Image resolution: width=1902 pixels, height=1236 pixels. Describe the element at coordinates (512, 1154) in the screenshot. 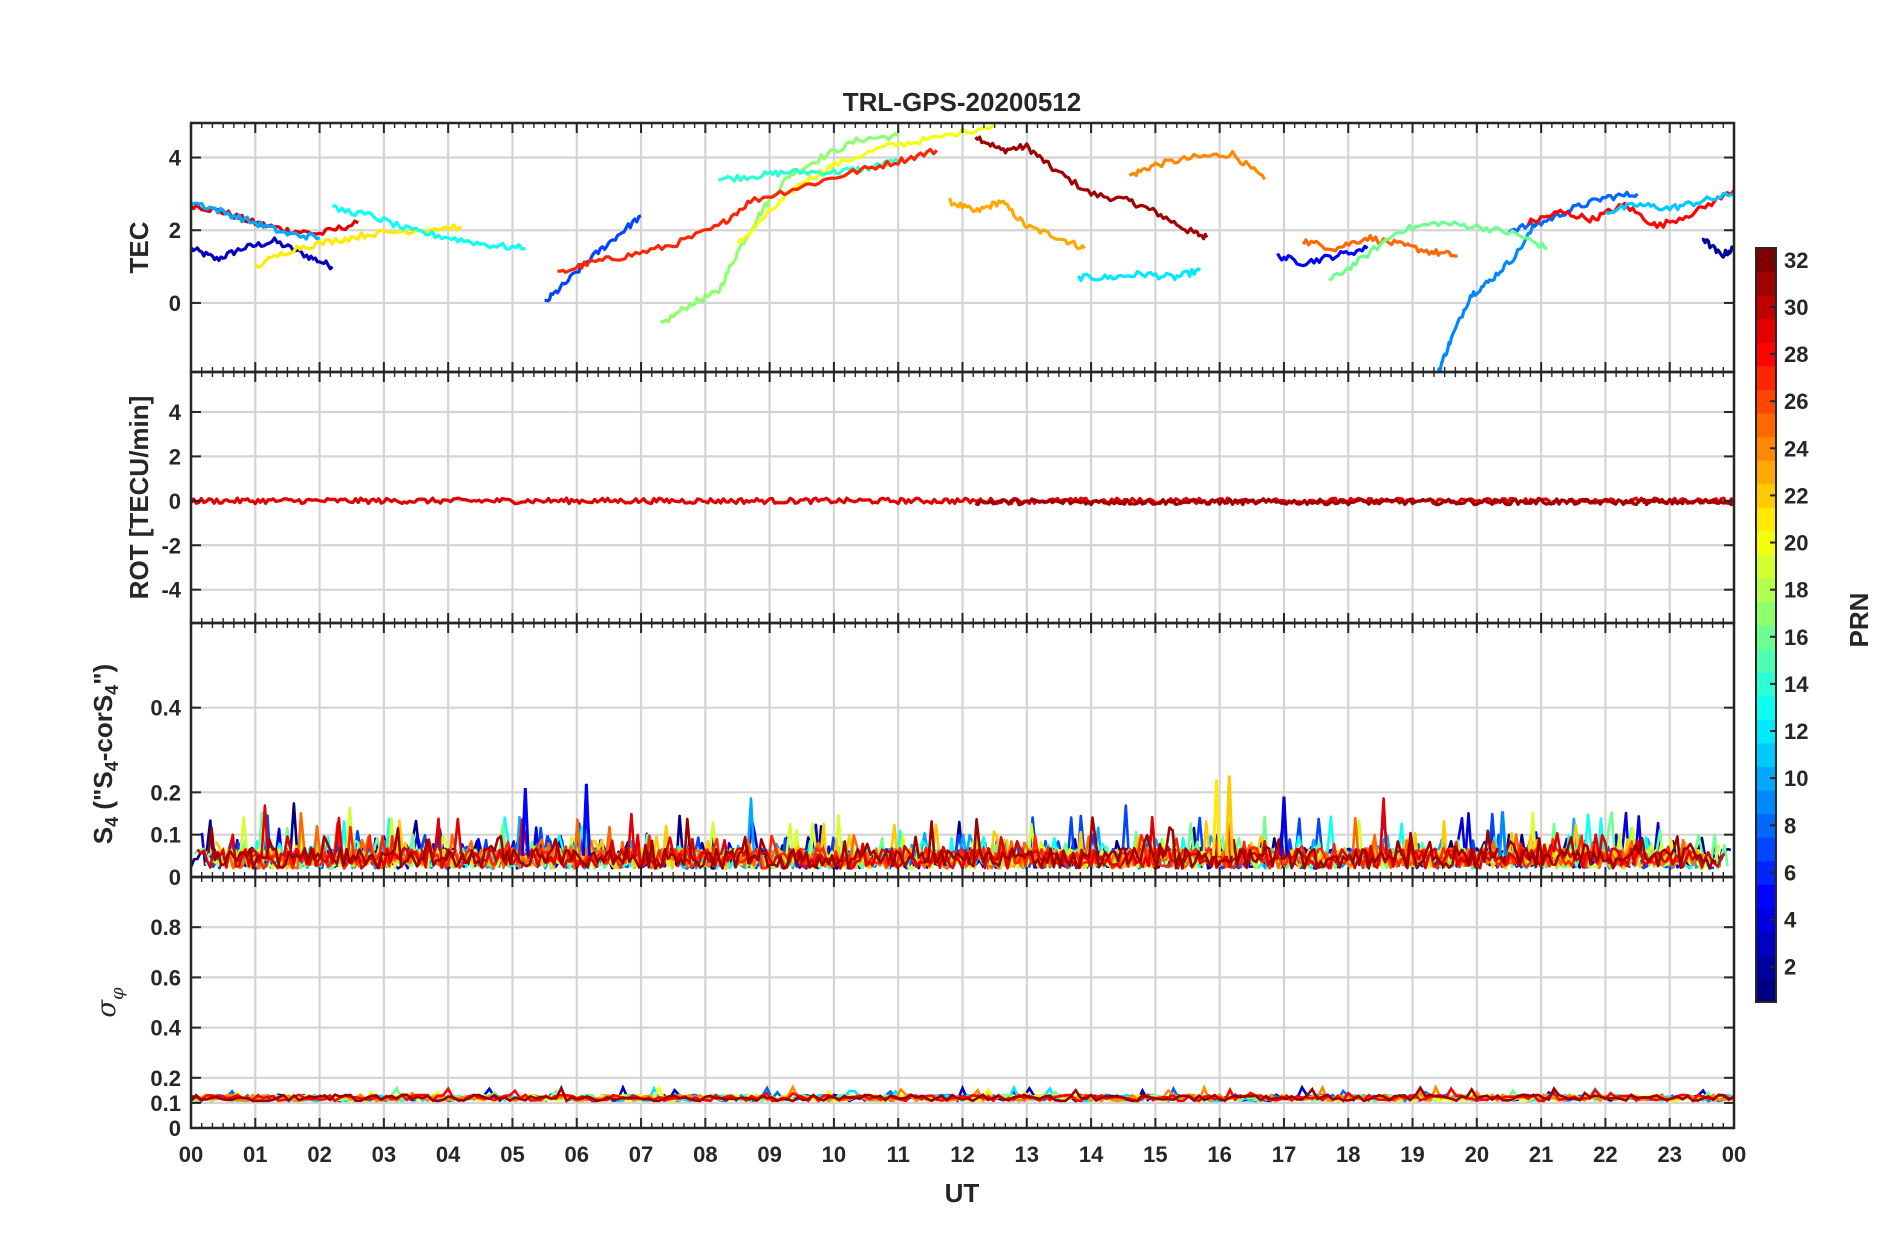

I see `x-tick-label: 05` at that location.